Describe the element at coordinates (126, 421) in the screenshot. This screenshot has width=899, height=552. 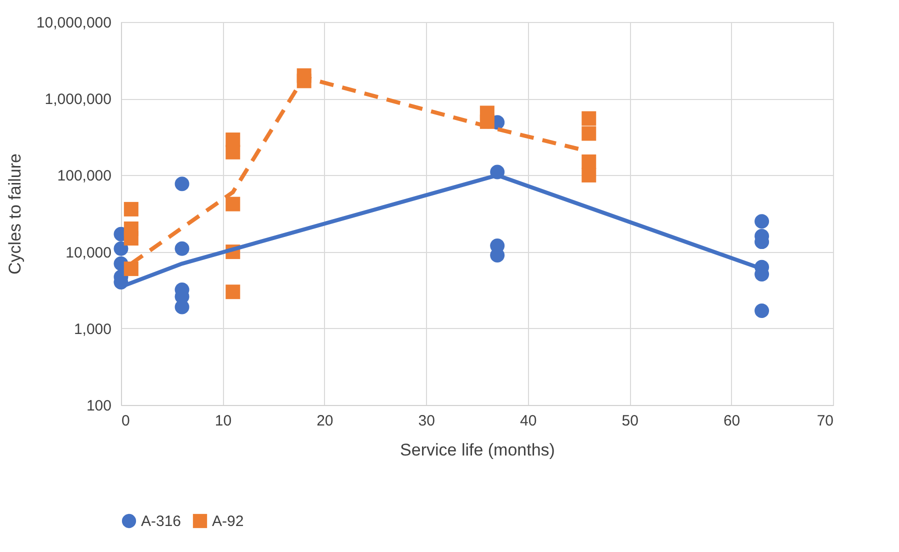
I see `x-tick-label: 0` at that location.